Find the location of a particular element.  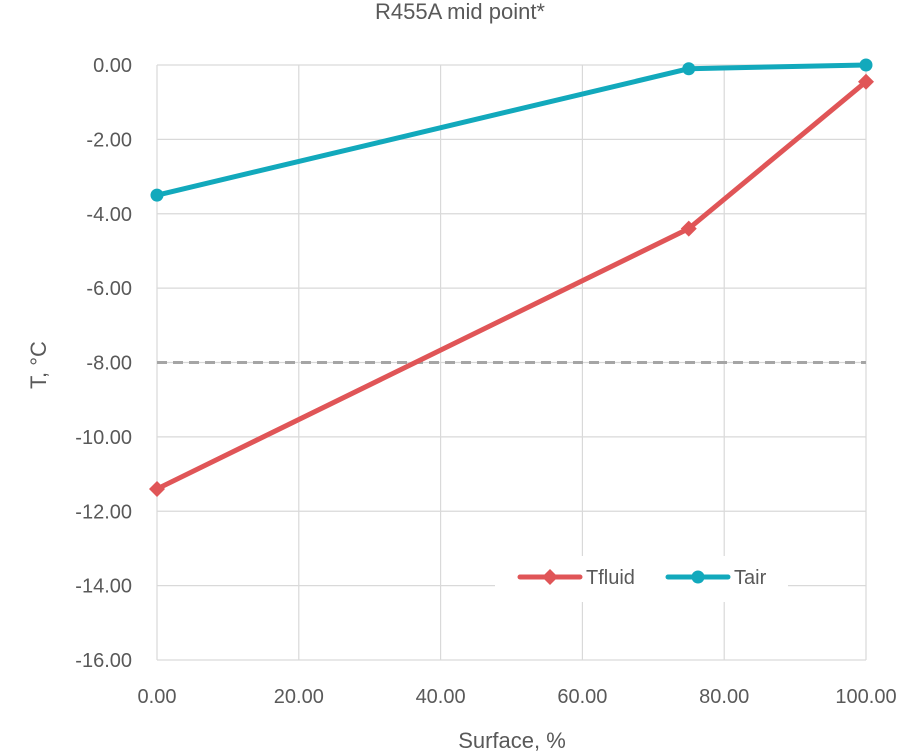

x-tick-label: 20.00 is located at coordinates (299, 697).